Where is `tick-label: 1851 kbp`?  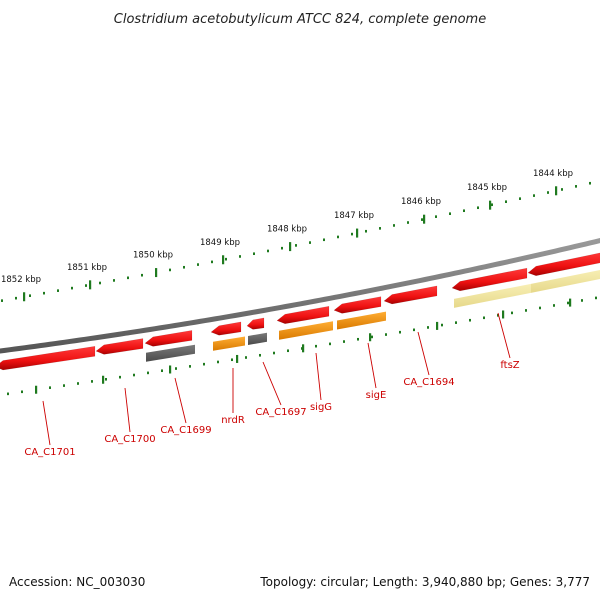 tick-label: 1851 kbp is located at coordinates (87, 268).